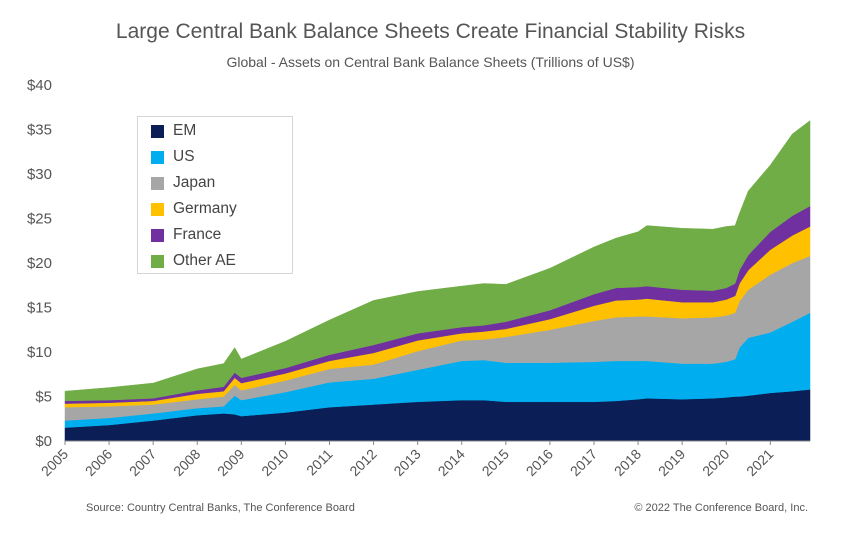 Image resolution: width=861 pixels, height=534 pixels. What do you see at coordinates (157, 261) in the screenshot?
I see `legend-swatch-other-ae` at bounding box center [157, 261].